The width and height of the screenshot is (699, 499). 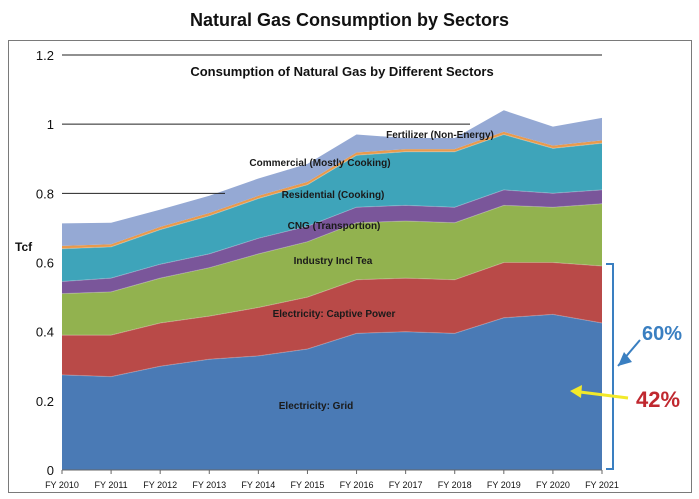 I want to click on x-tick-label: FY 2015, so click(x=308, y=485).